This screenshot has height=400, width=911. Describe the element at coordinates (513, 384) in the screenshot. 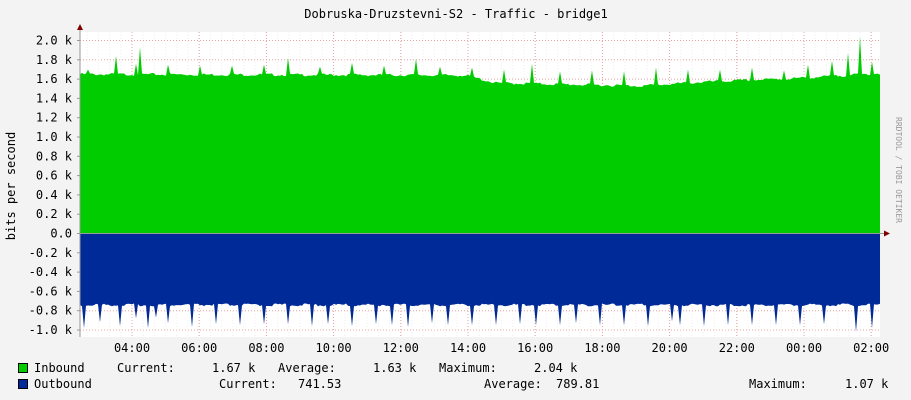

I see `outbound-average-label: Average:` at that location.